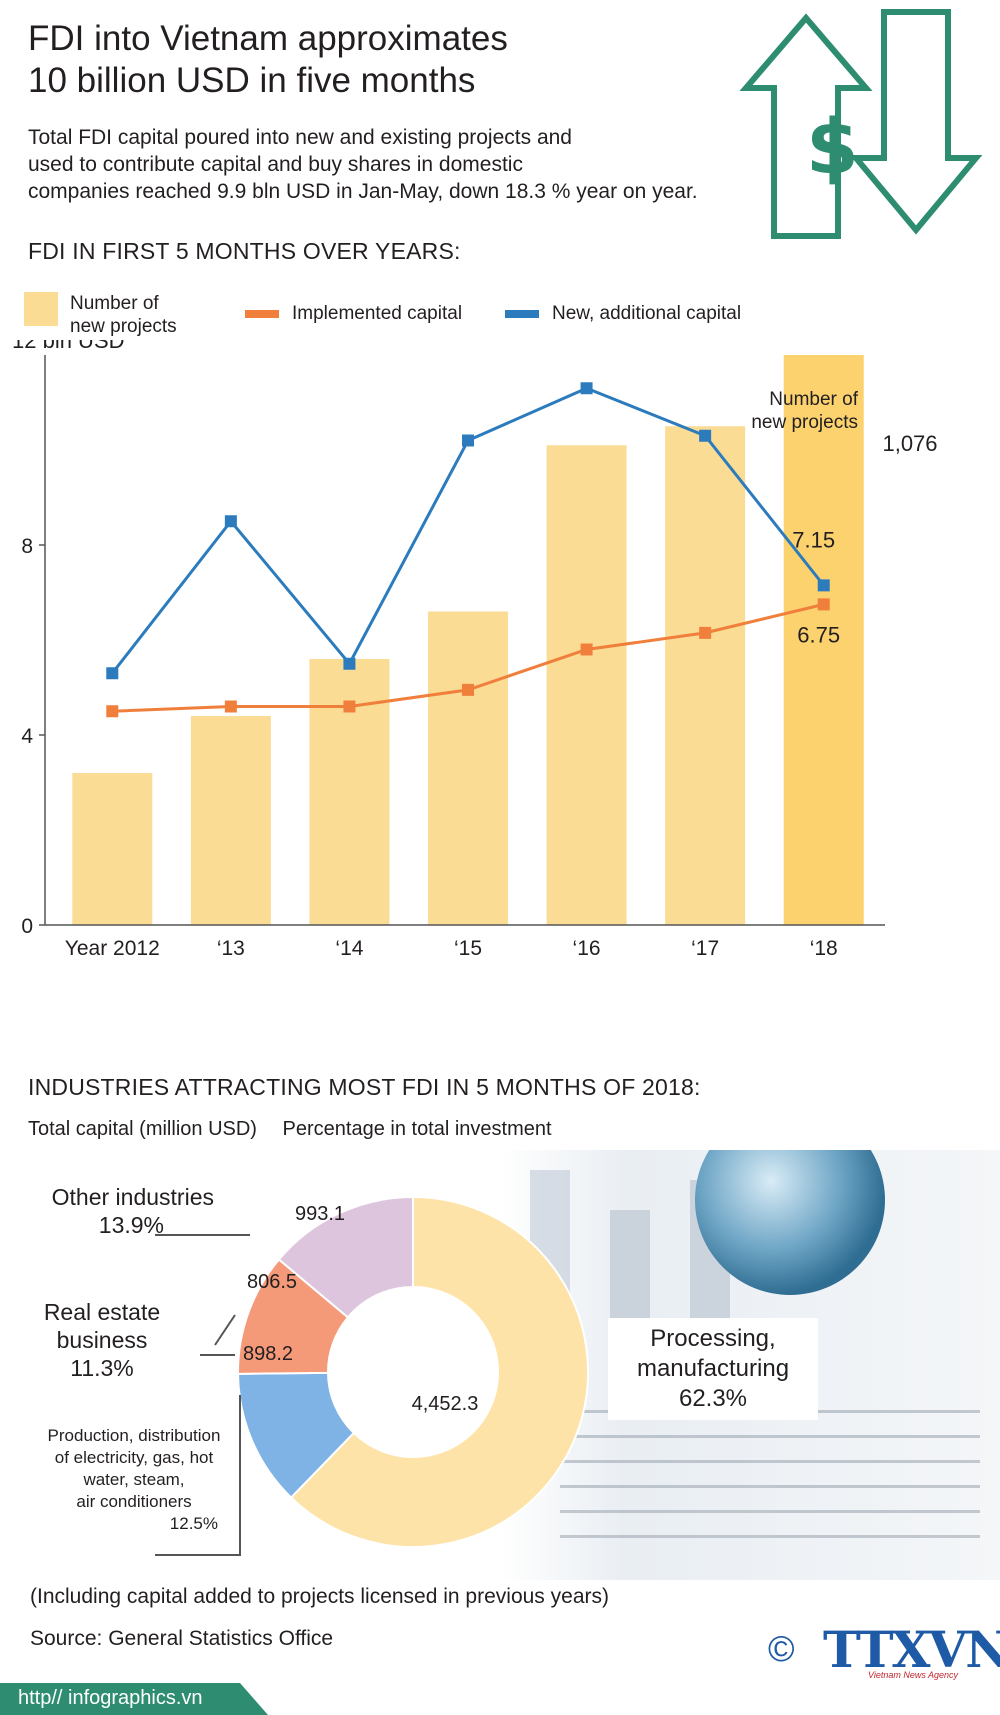  Describe the element at coordinates (123, 326) in the screenshot. I see `legend-projects-line-2: new projects` at that location.